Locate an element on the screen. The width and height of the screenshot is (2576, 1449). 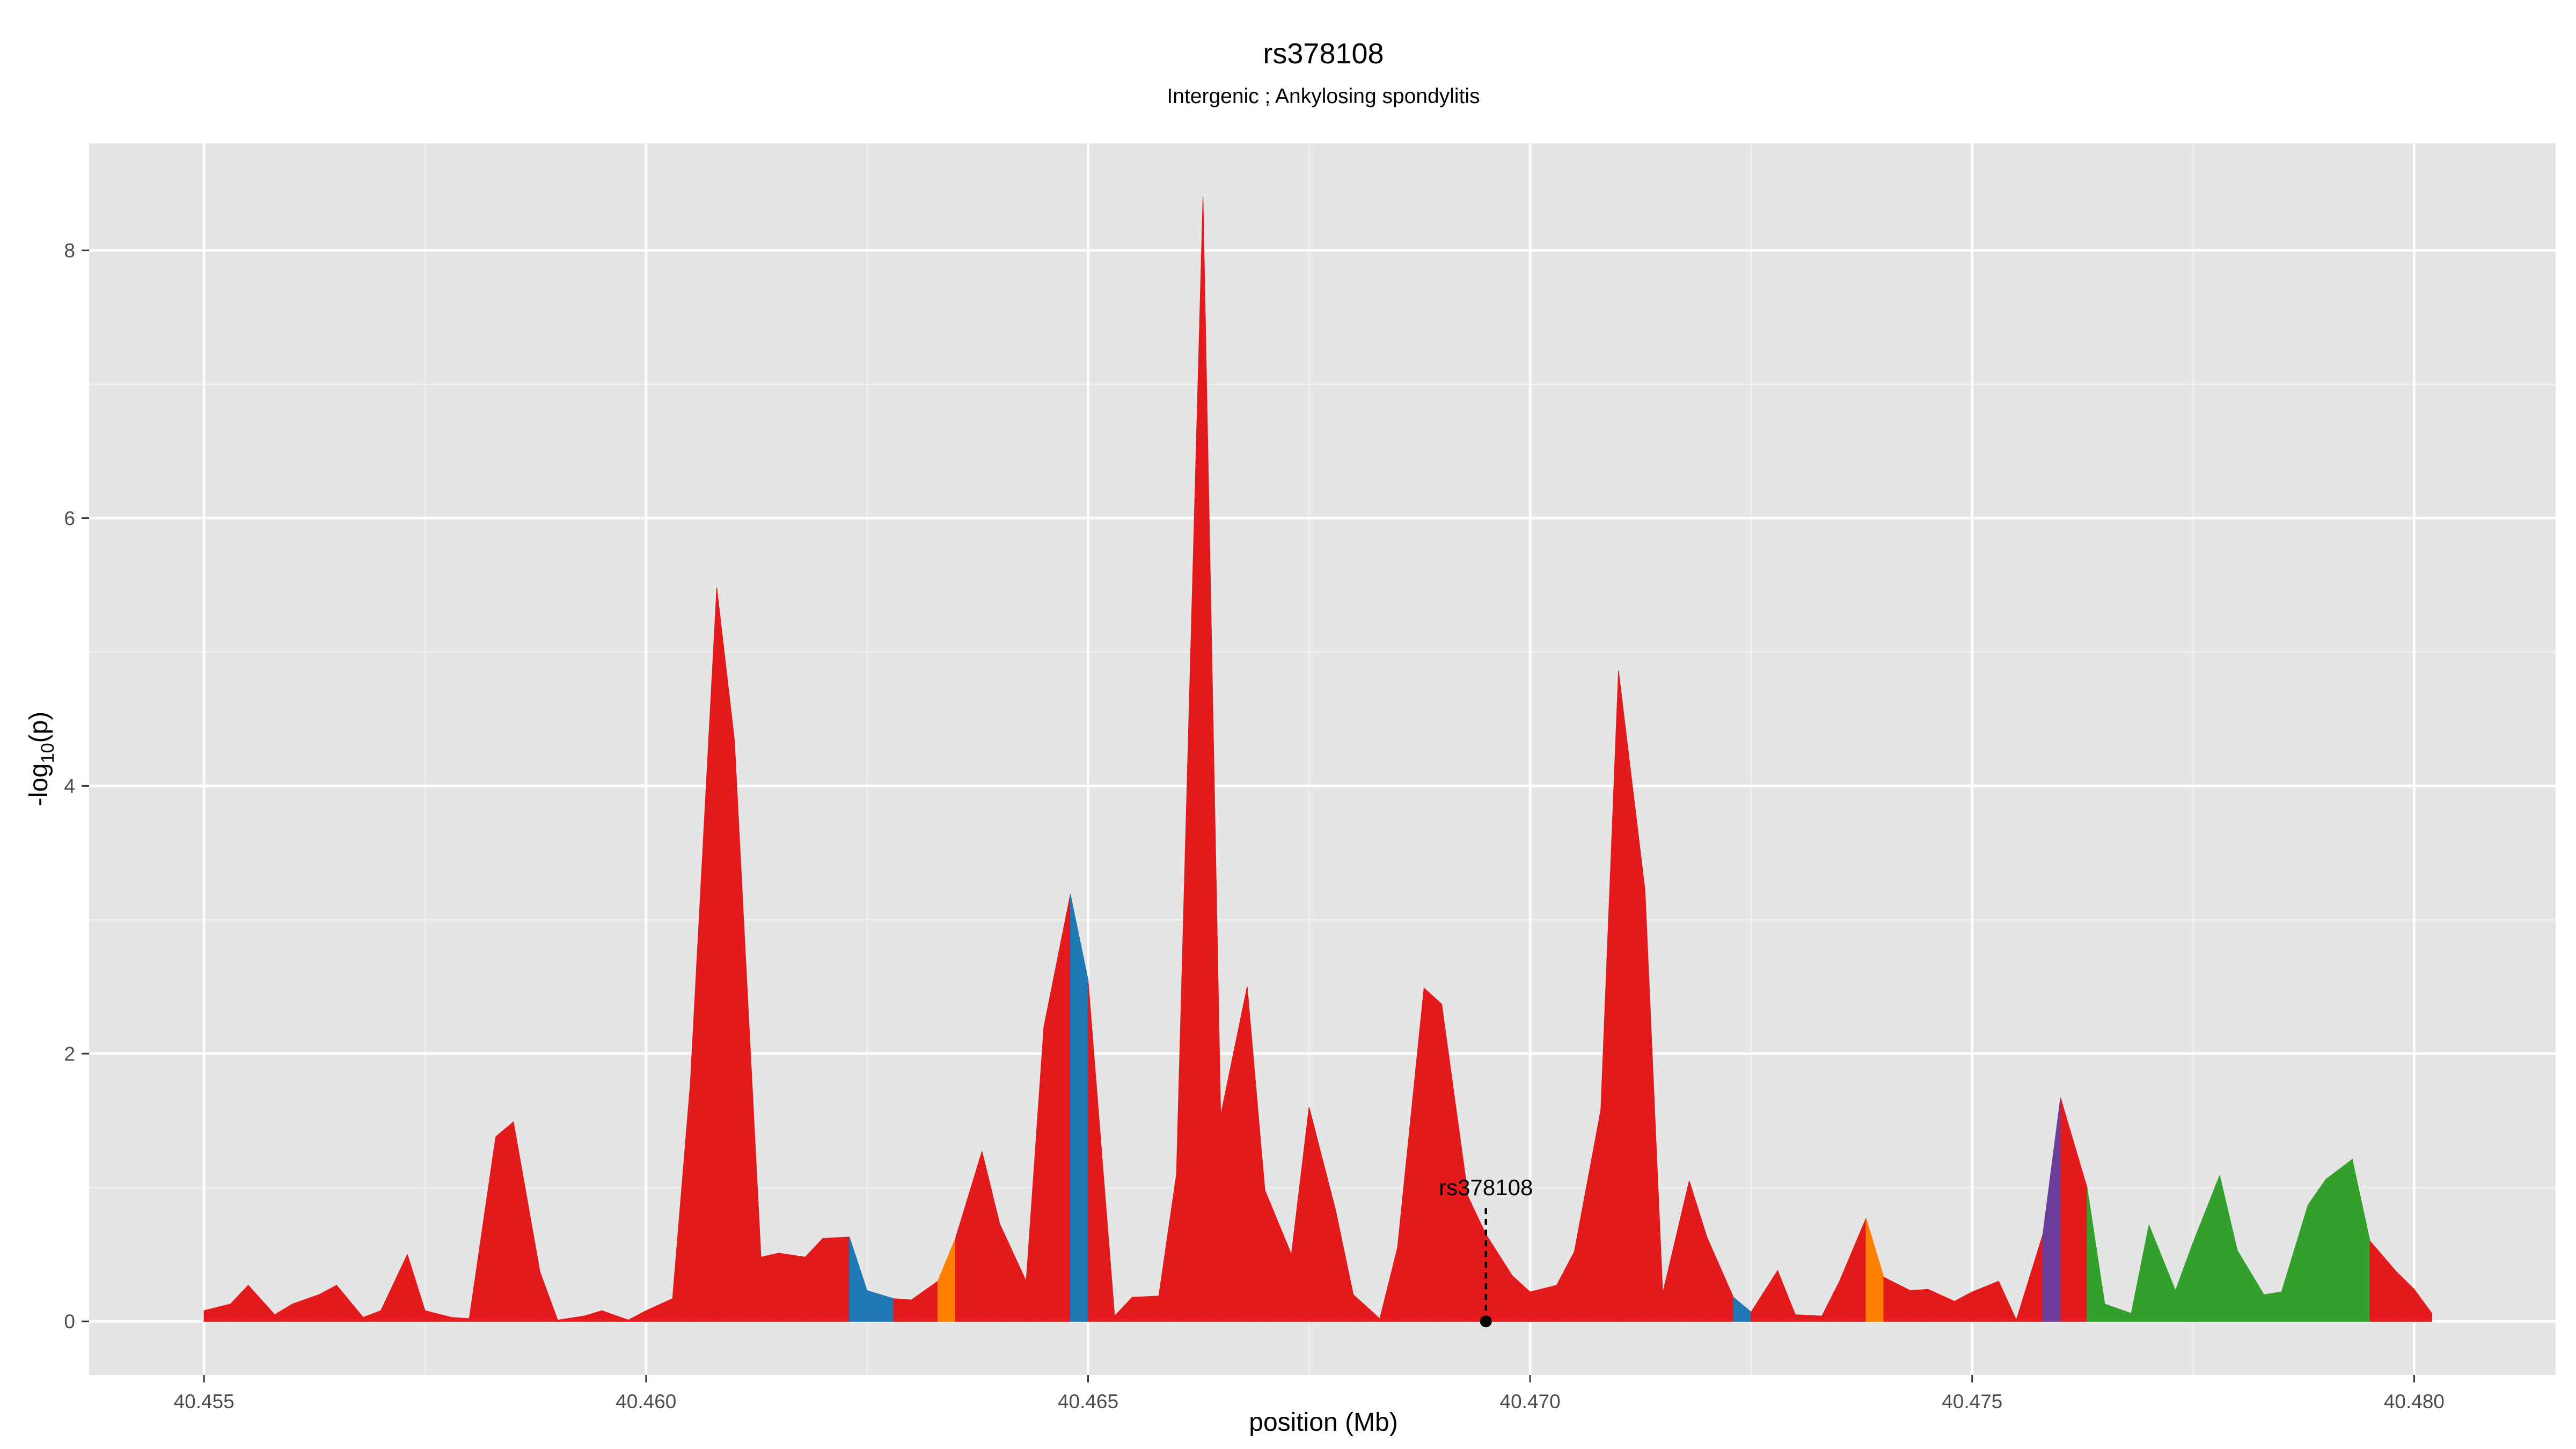
chart-title: rs378108 is located at coordinates (1323, 54).